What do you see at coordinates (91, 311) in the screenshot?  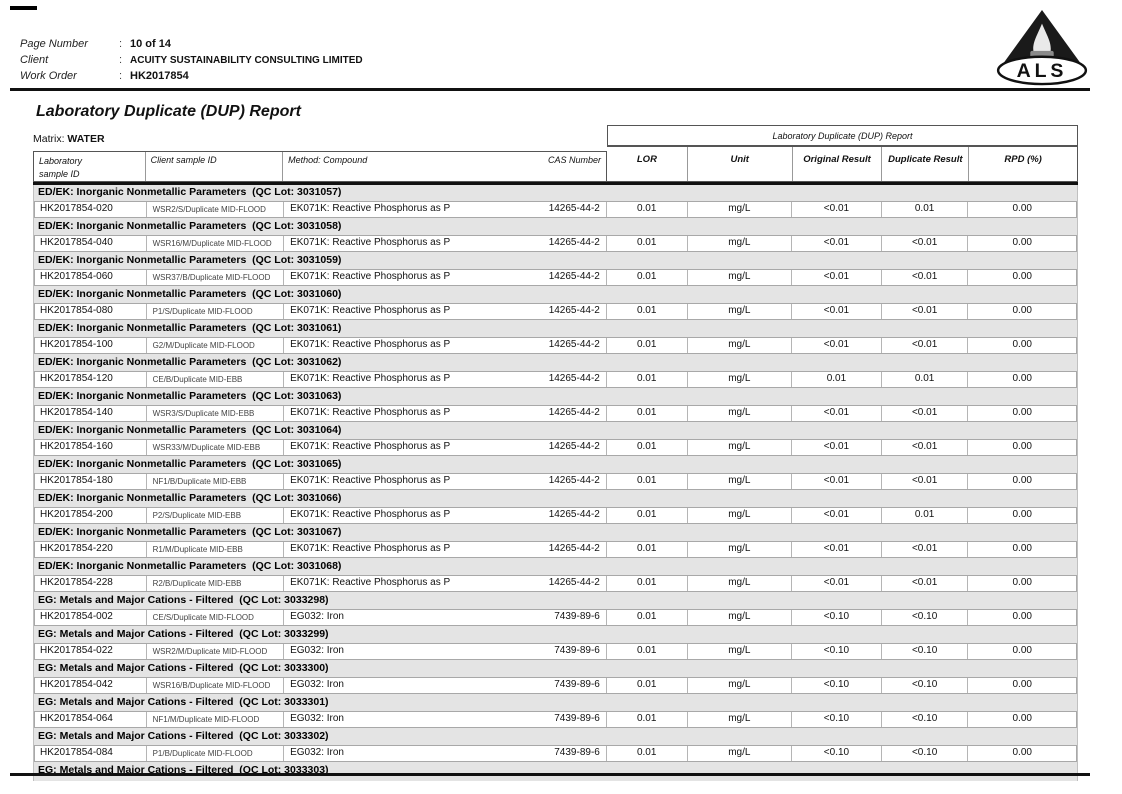 I see `lab-sample-id-cell: HK2017854-080` at bounding box center [91, 311].